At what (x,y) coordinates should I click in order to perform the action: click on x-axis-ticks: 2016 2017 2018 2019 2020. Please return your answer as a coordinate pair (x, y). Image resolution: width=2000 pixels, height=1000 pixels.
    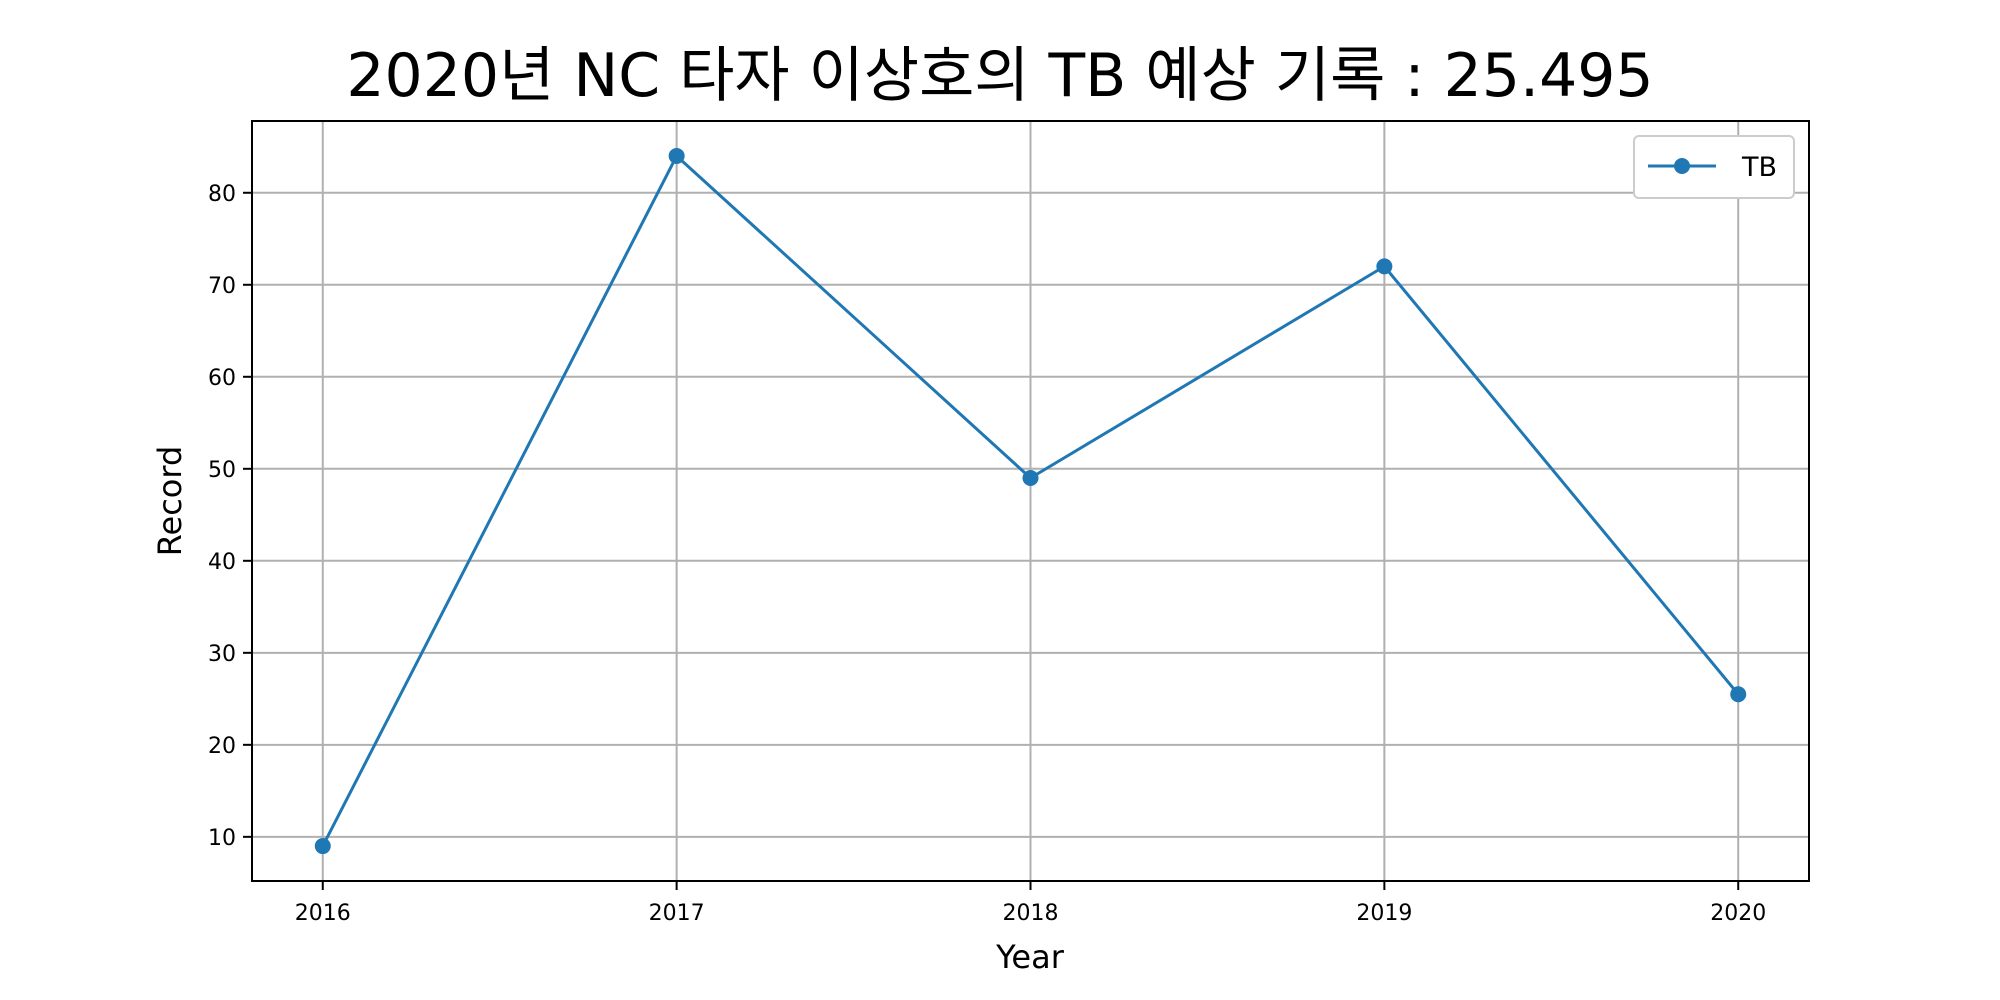
    Looking at the image, I should click on (1030, 903).